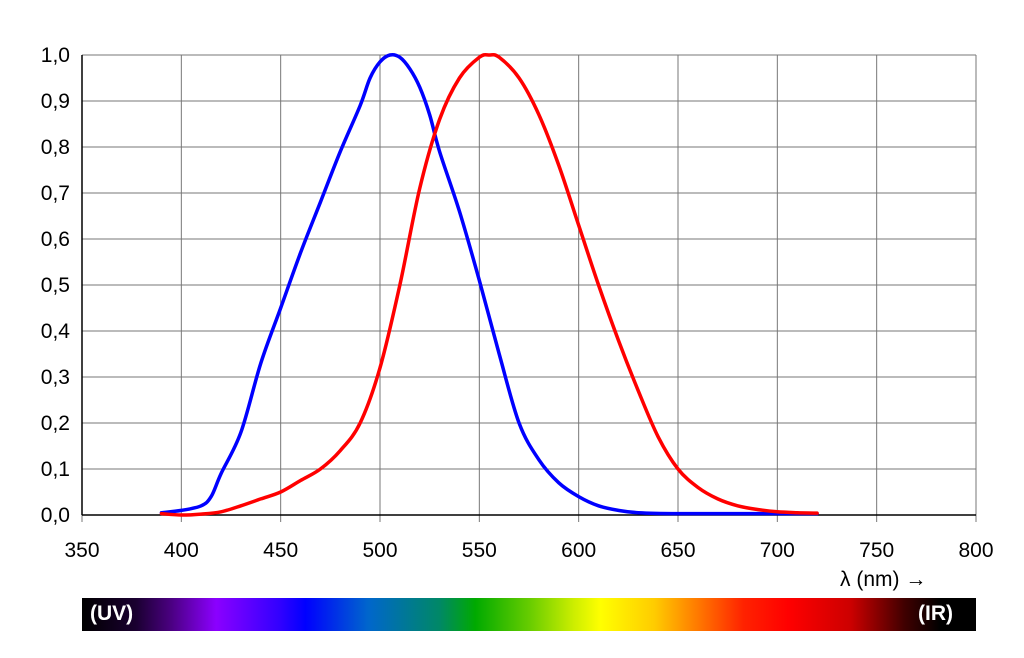  What do you see at coordinates (379, 550) in the screenshot?
I see `x-tick-label: 500` at bounding box center [379, 550].